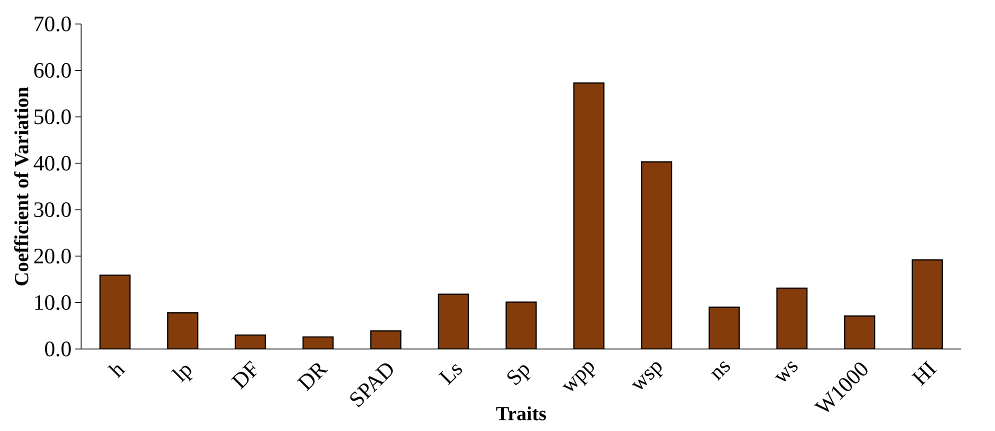 This screenshot has width=995, height=431. What do you see at coordinates (52, 70) in the screenshot?
I see `y-tick-label: 60.0` at bounding box center [52, 70].